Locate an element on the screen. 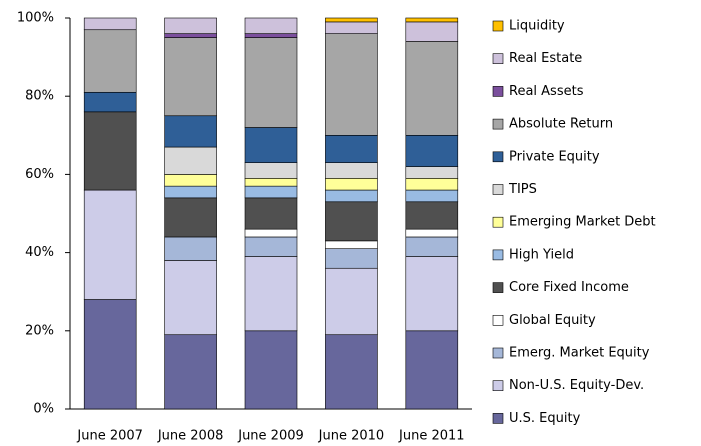 The height and width of the screenshot is (446, 701). y-tick-label: 40% is located at coordinates (39, 252).